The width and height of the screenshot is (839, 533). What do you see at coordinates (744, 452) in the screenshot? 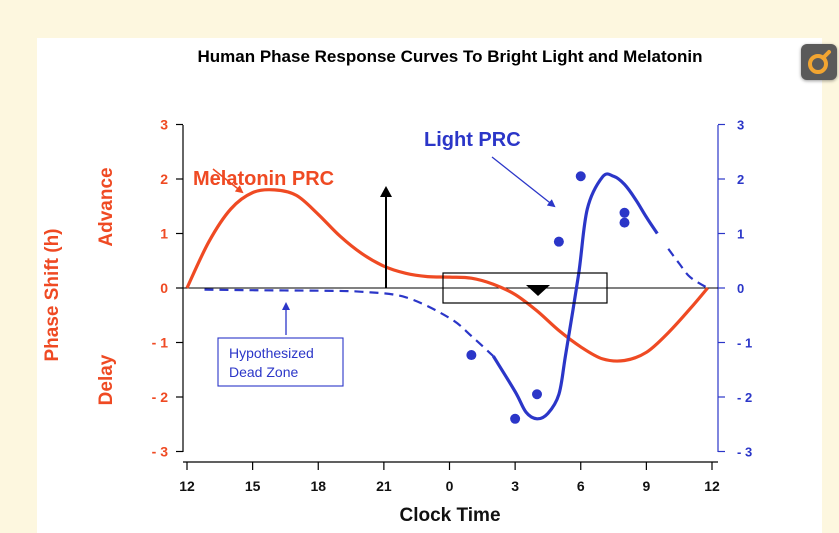
I see `y-tick-label-right: - 3` at bounding box center [744, 452].